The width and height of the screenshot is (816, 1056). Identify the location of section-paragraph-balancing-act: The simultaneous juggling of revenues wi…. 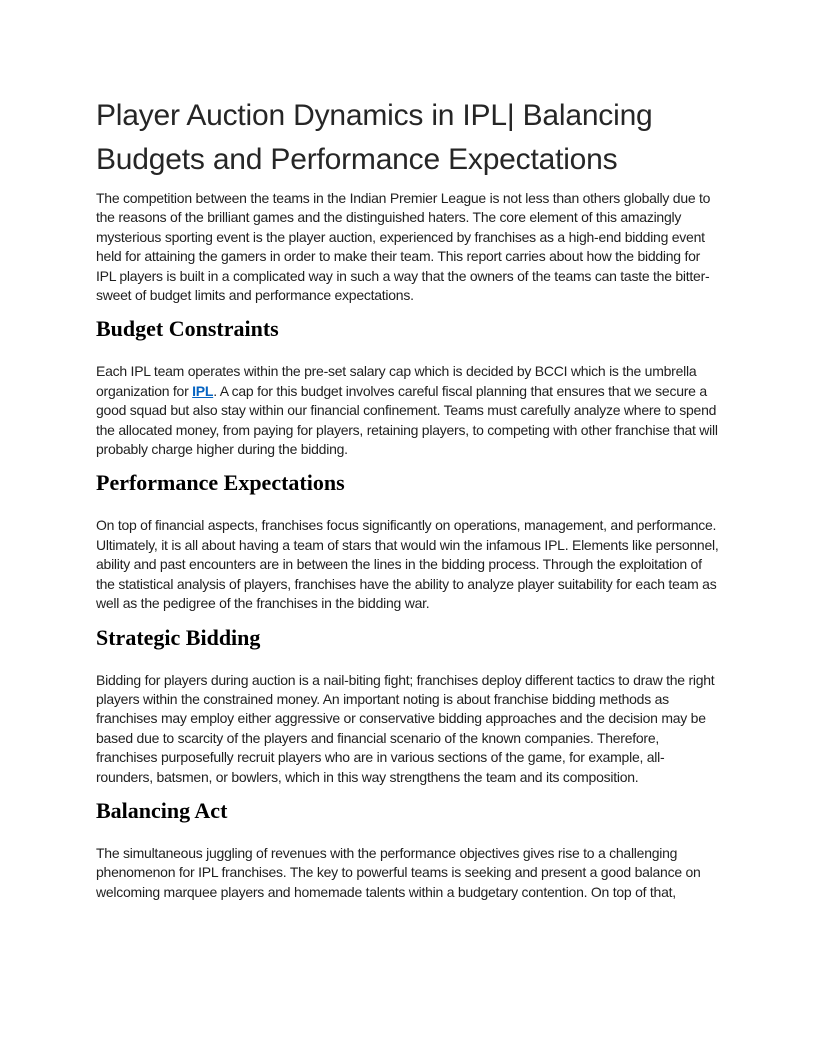
(398, 872).